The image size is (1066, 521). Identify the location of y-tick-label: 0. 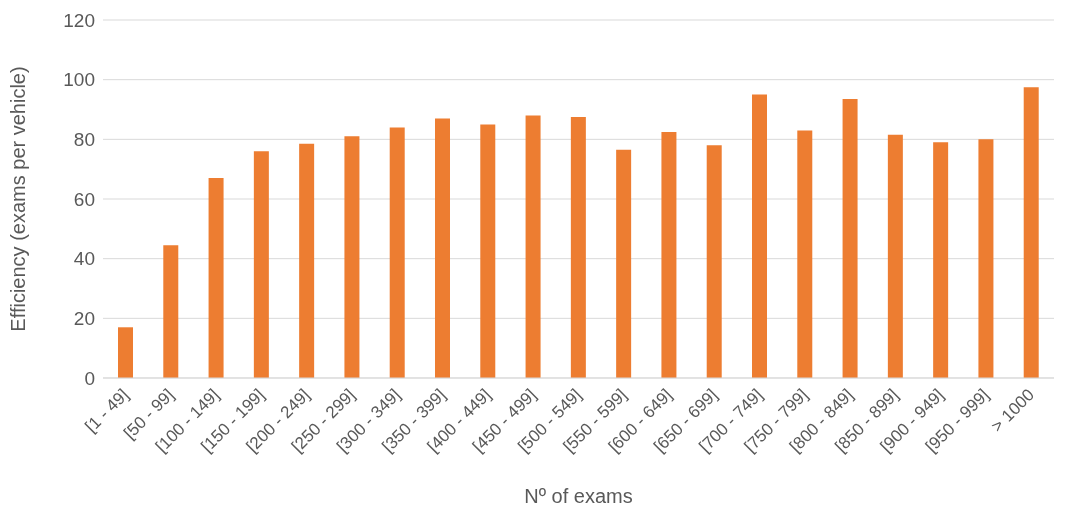
(89, 378).